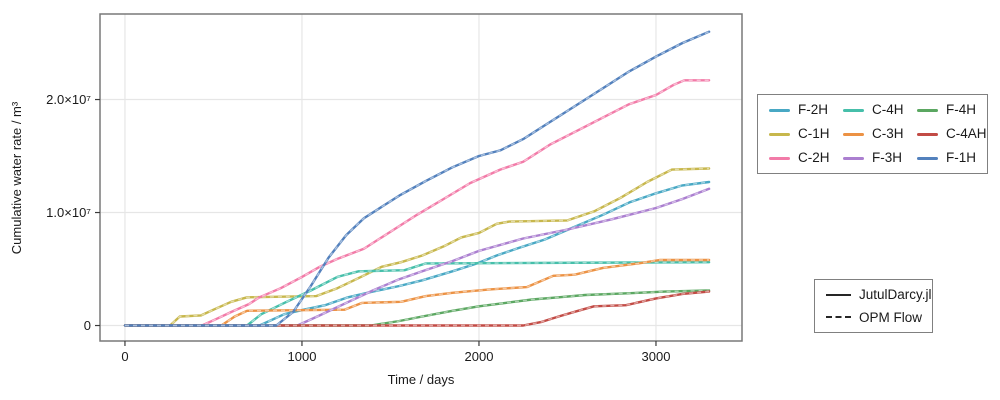  What do you see at coordinates (895, 294) in the screenshot?
I see `legend-label-jutuldarcy-jl: JutulDarcy.jl` at bounding box center [895, 294].